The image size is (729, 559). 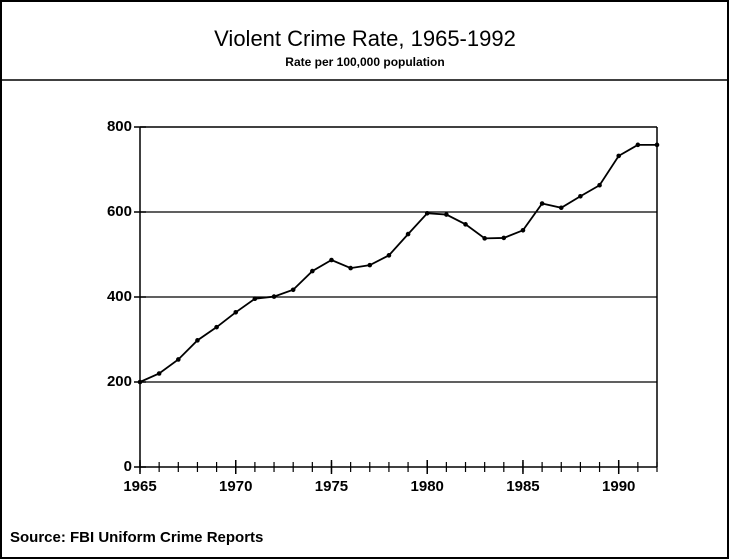 I want to click on x-tick-label: 1990, so click(x=618, y=486).